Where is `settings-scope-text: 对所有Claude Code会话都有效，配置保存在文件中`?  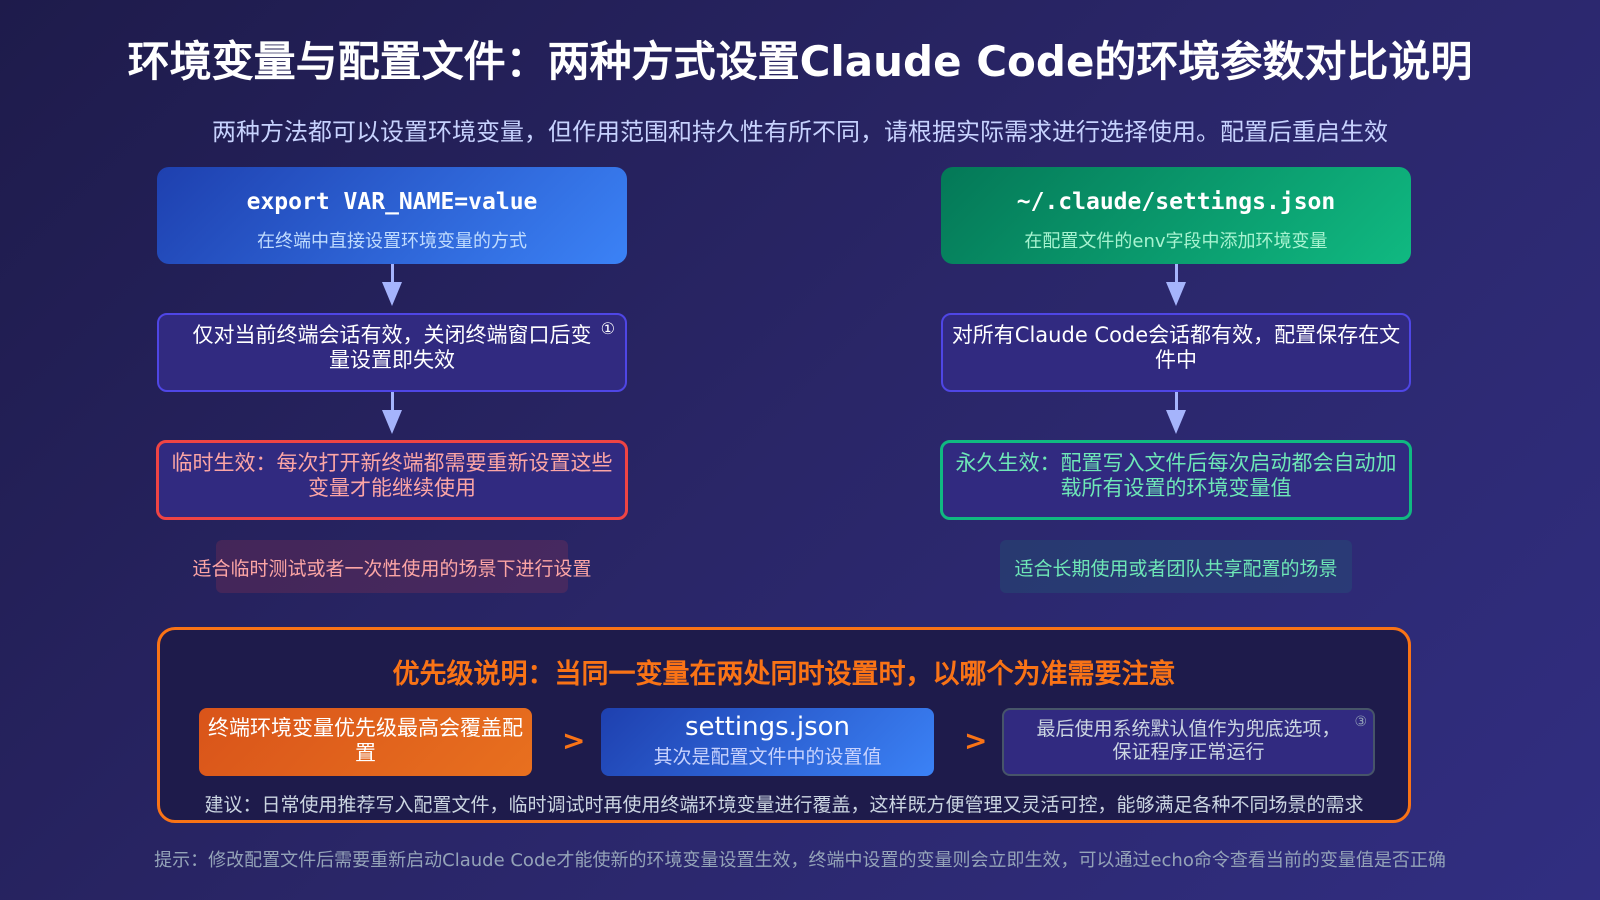 settings-scope-text: 对所有Claude Code会话都有效，配置保存在文件中 is located at coordinates (1176, 348).